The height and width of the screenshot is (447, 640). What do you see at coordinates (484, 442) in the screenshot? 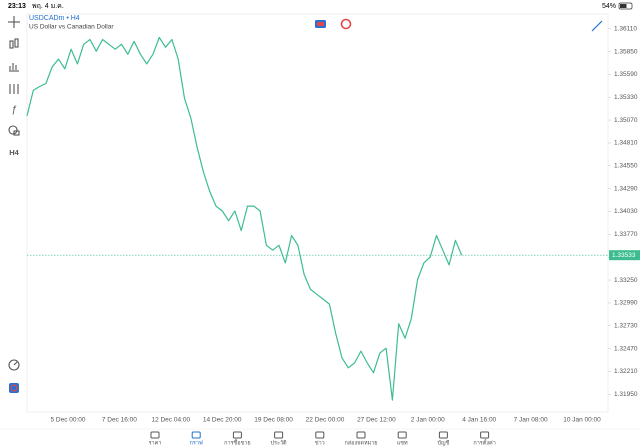
I see `nav-label: การตั้งค่า` at bounding box center [484, 442].